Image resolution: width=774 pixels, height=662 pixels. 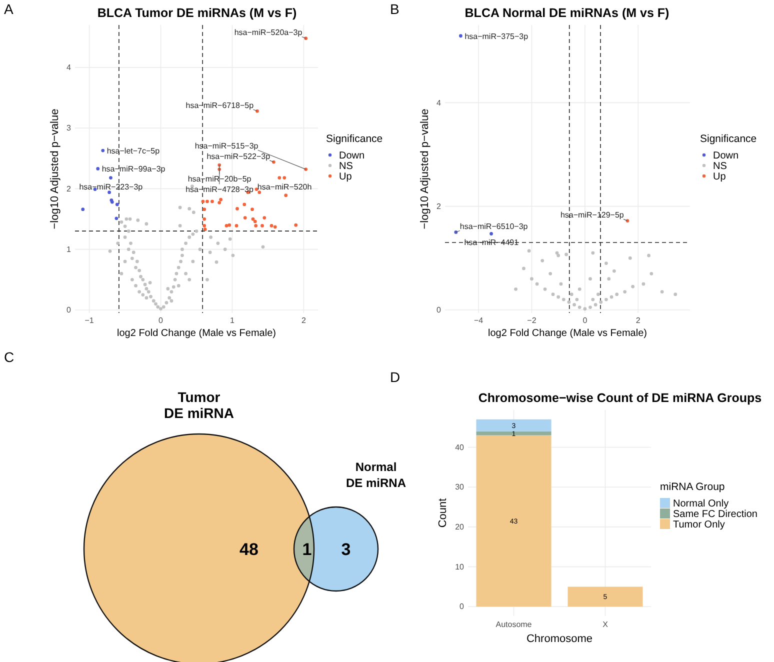 I want to click on annotation: hsa−miR−515−3p, so click(x=226, y=146).